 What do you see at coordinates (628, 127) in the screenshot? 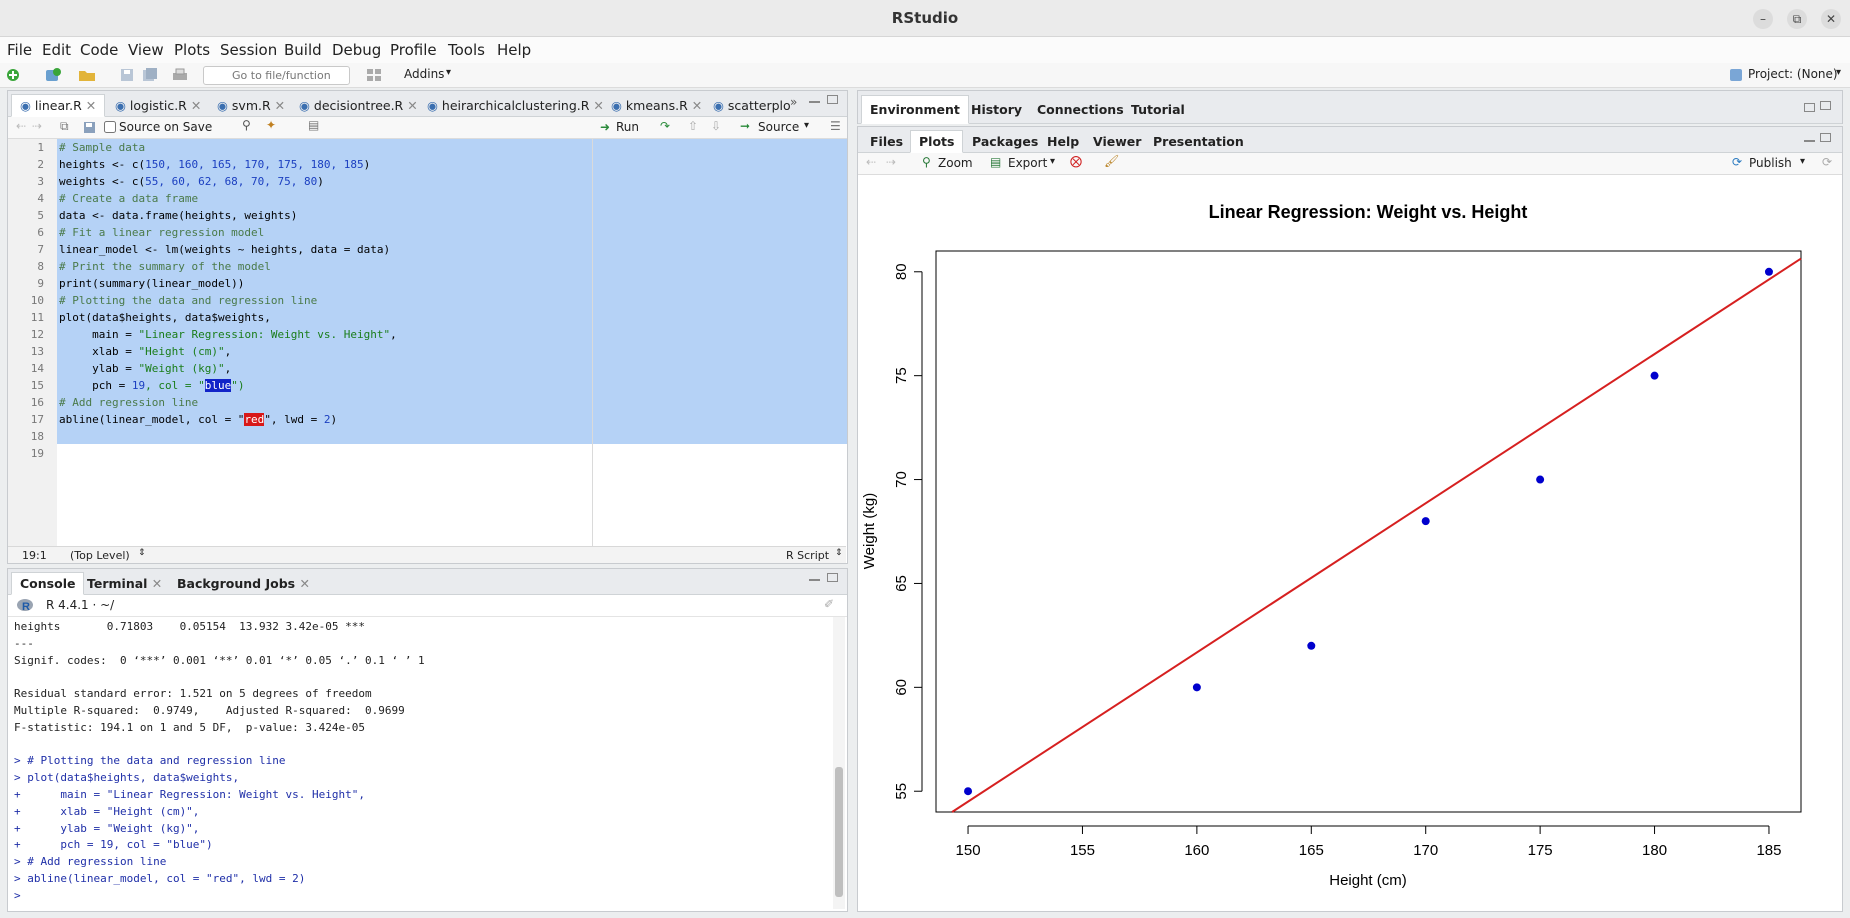
I see `run-button: Run` at bounding box center [628, 127].